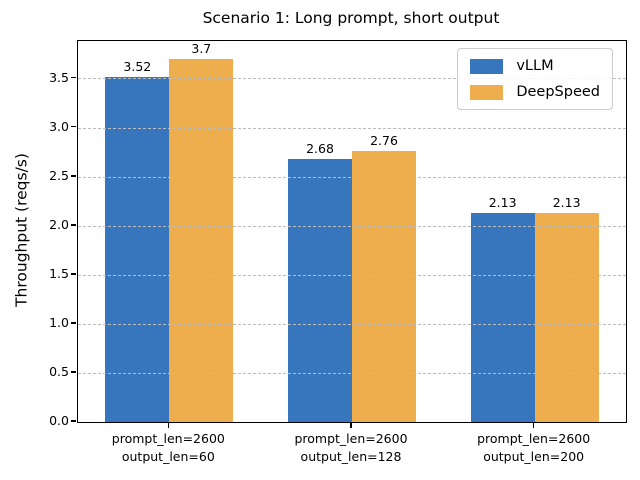 The height and width of the screenshot is (480, 640). What do you see at coordinates (137, 66) in the screenshot?
I see `bar-value-label: 3.52` at bounding box center [137, 66].